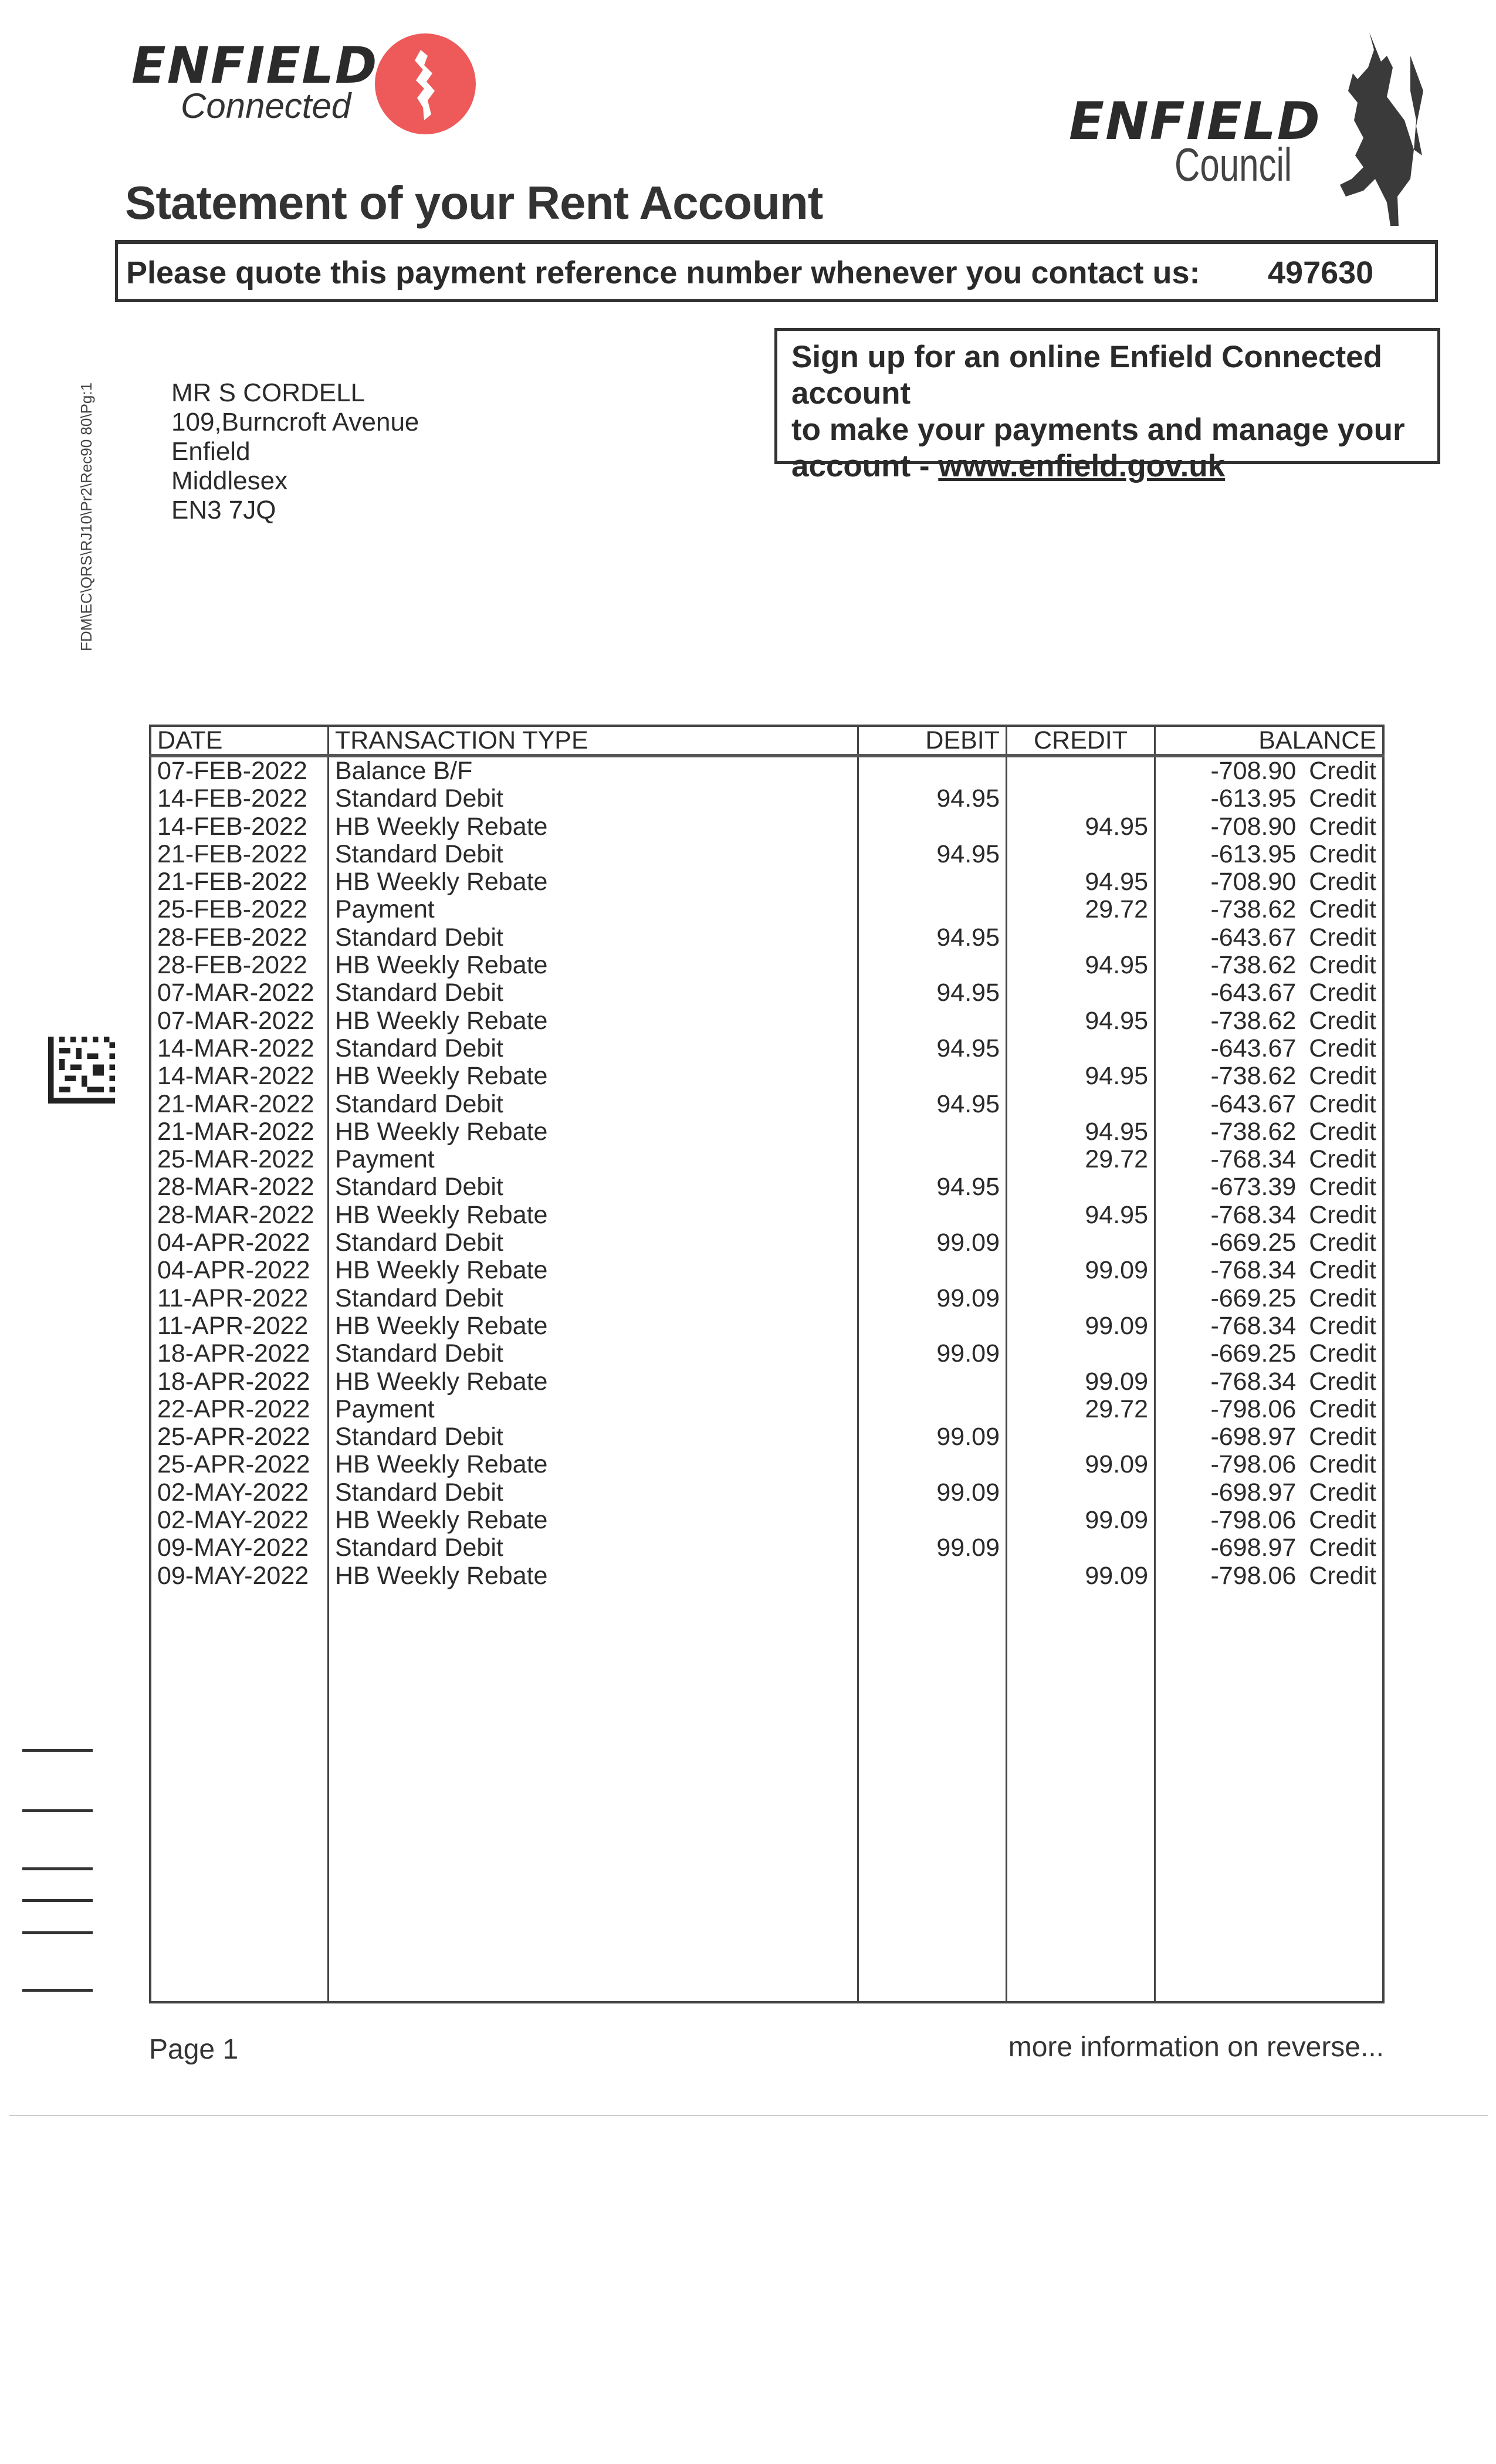  Describe the element at coordinates (932, 1104) in the screenshot. I see `cell-debit: 94.95` at that location.